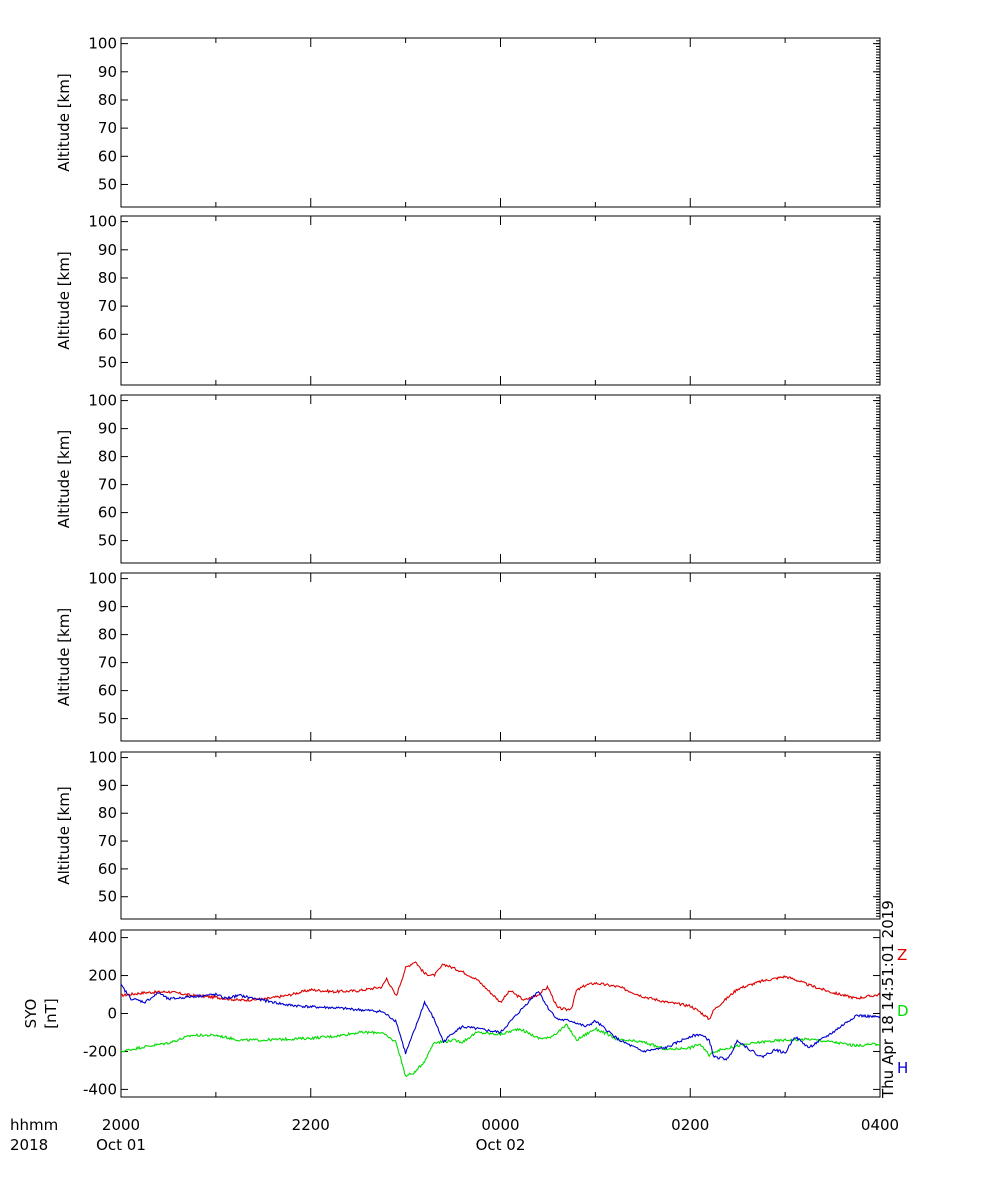 Image resolution: width=1000 pixels, height=1200 pixels. I want to click on x-tick-label: 0200, so click(690, 1125).